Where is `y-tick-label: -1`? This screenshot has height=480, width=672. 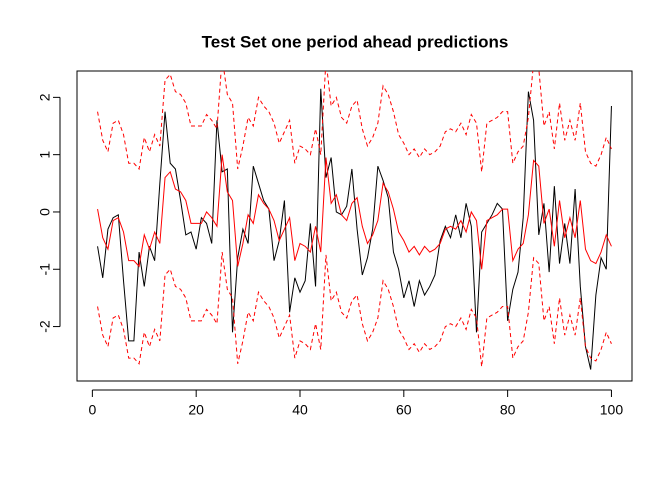
y-tick-label: -1 is located at coordinates (45, 269).